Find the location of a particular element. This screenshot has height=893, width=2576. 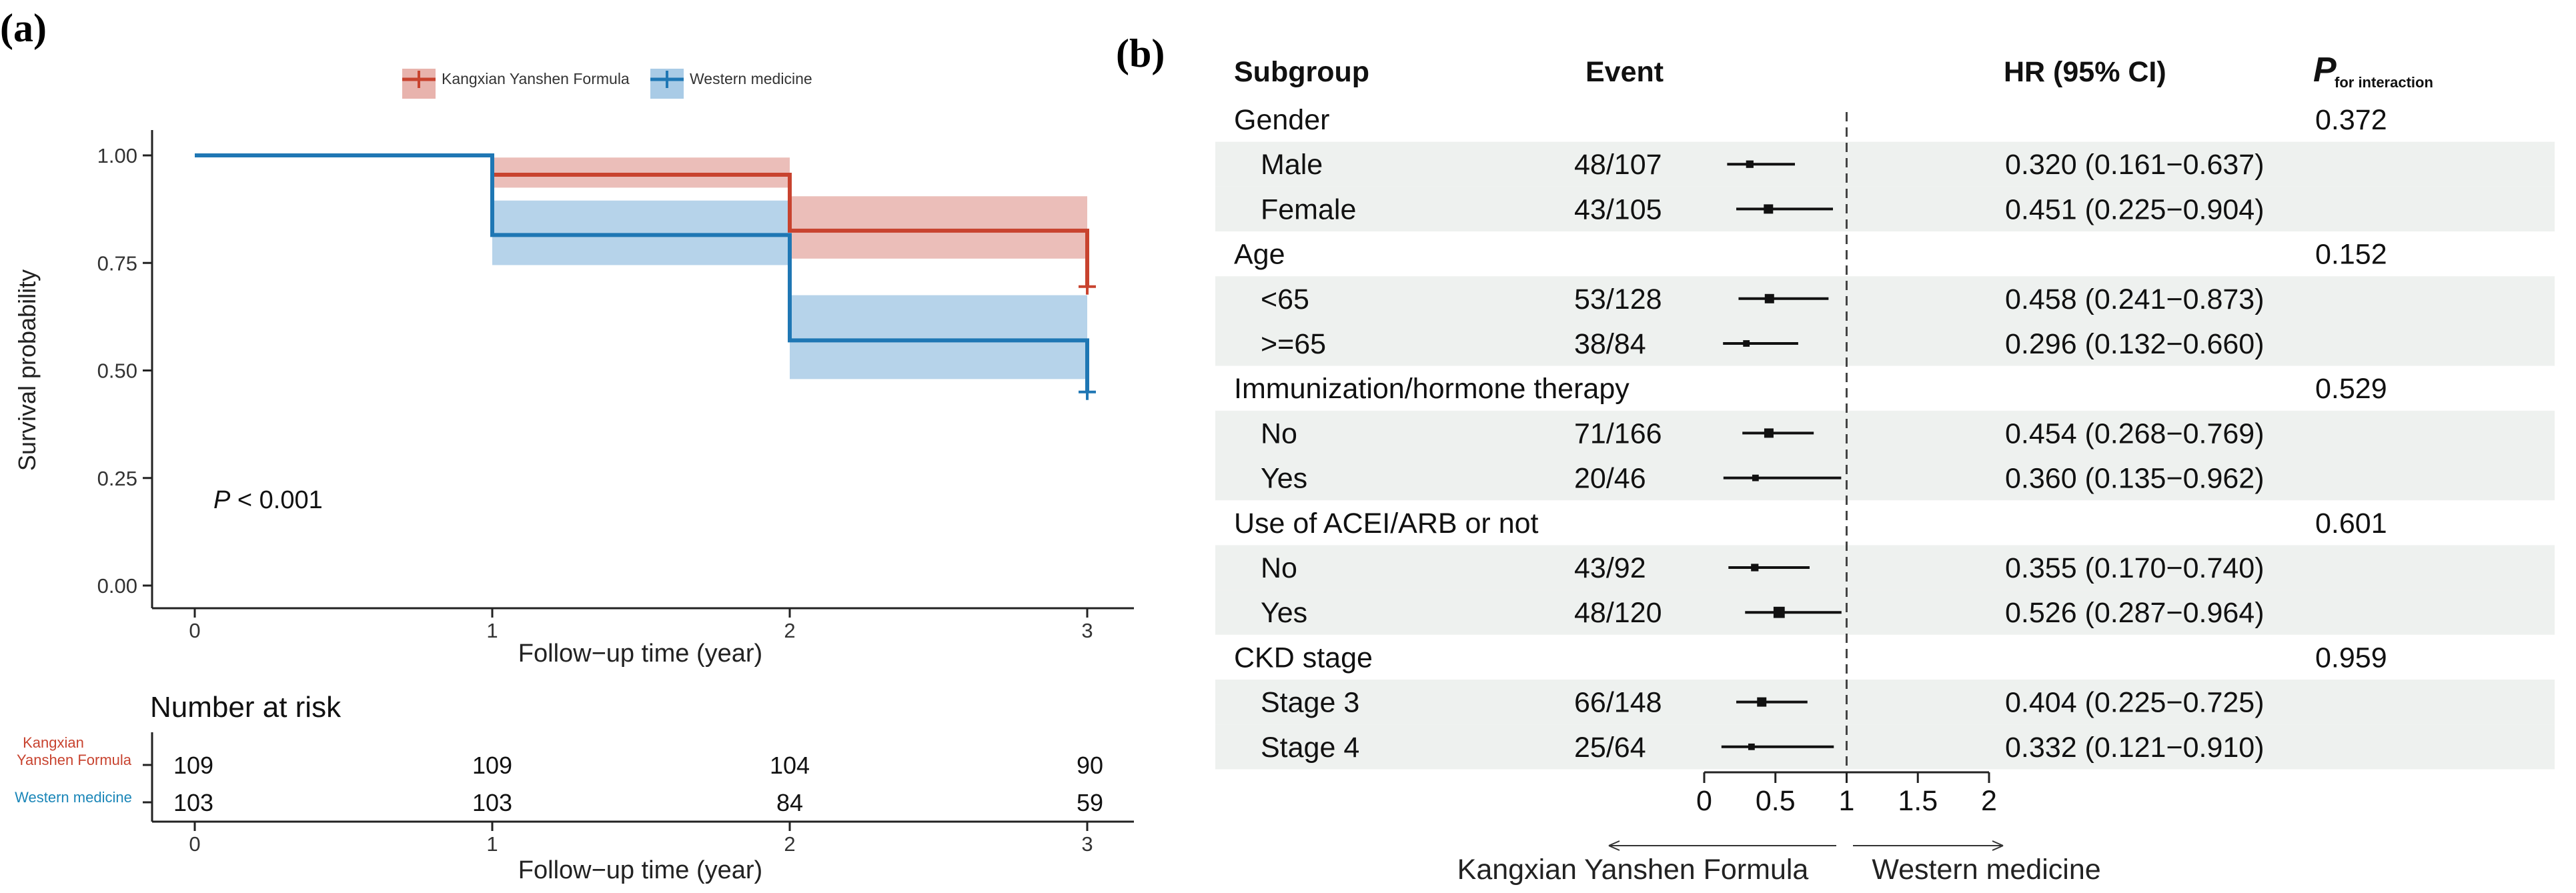

forest-hr-text: 0.296 (0.132−0.660) is located at coordinates (2135, 344).